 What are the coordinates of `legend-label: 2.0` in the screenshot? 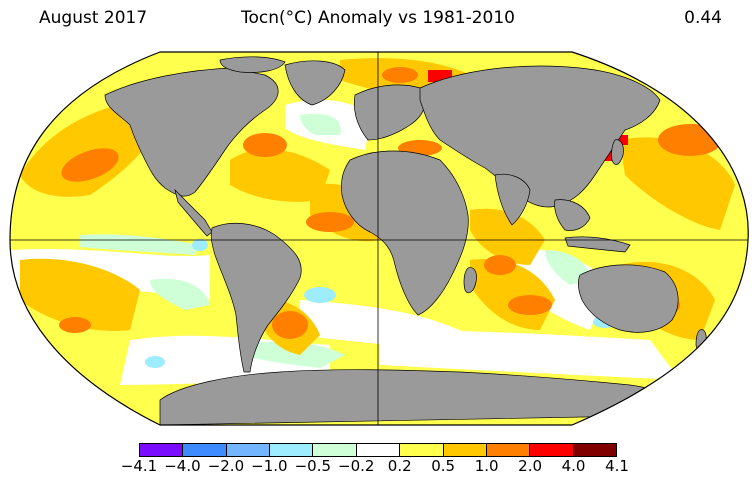 It's located at (530, 466).